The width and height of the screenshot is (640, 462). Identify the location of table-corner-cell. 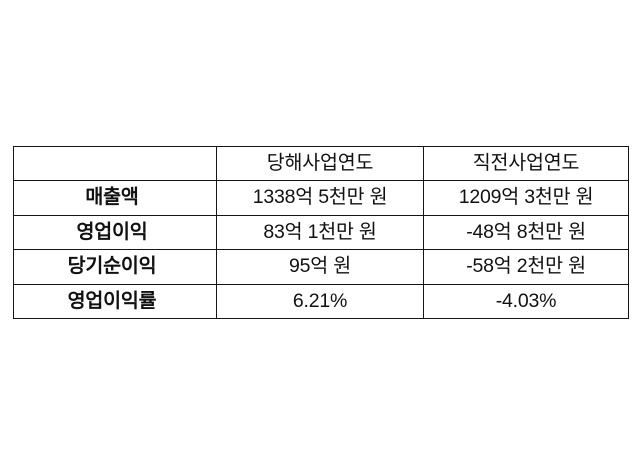
(115, 163).